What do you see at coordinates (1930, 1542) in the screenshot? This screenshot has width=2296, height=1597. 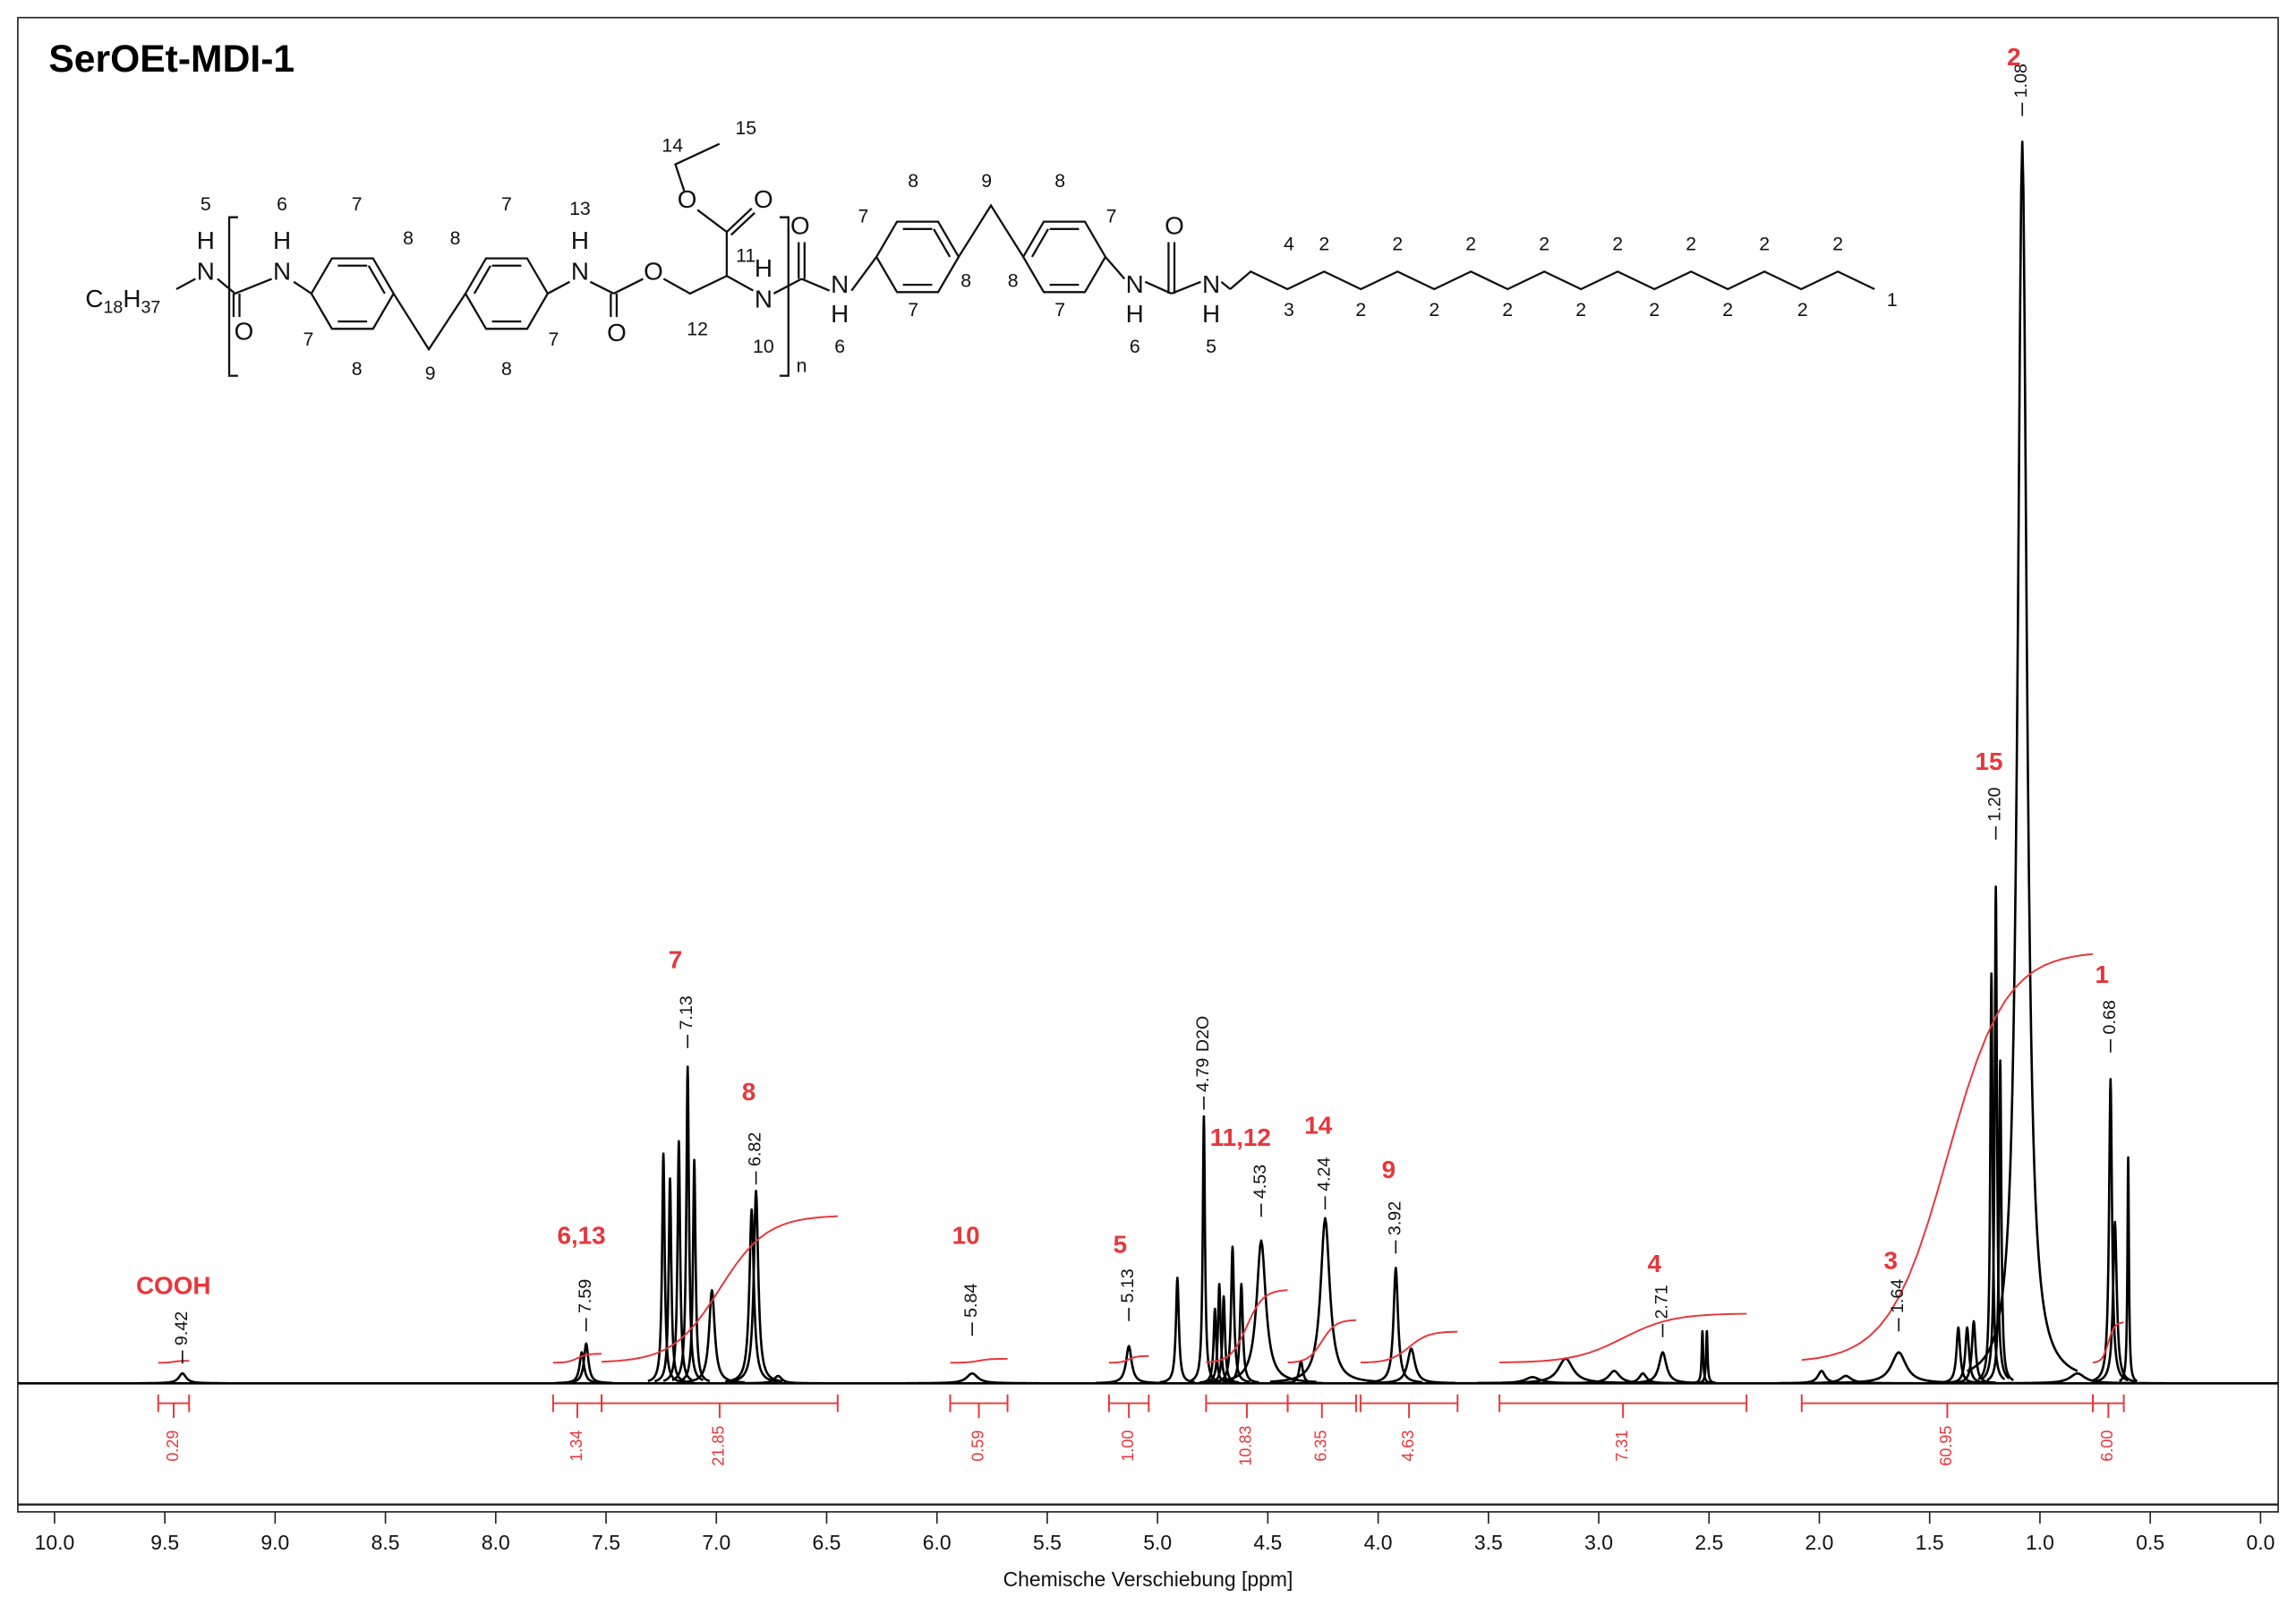 I see `x-tick-label: 1.5` at bounding box center [1930, 1542].